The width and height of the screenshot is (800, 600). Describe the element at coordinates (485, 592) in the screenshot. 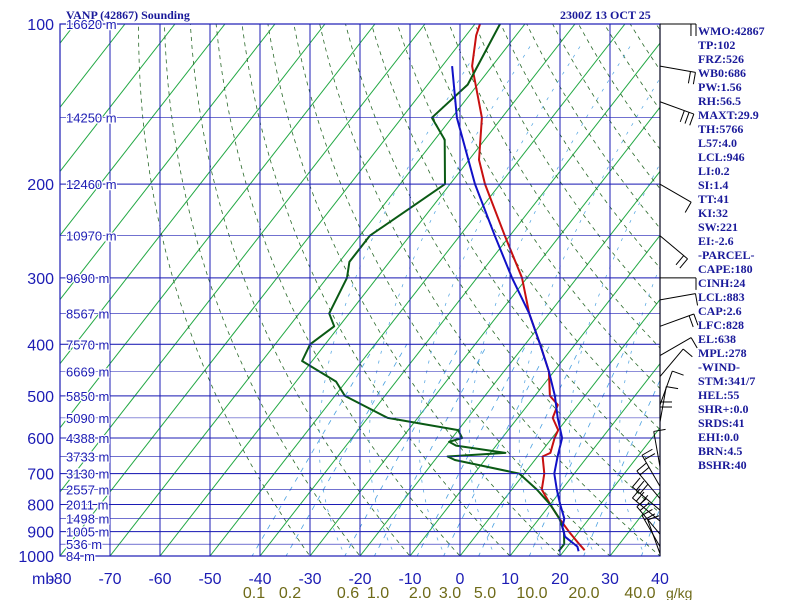

I see `mixing-ratio-label: 5.0` at that location.